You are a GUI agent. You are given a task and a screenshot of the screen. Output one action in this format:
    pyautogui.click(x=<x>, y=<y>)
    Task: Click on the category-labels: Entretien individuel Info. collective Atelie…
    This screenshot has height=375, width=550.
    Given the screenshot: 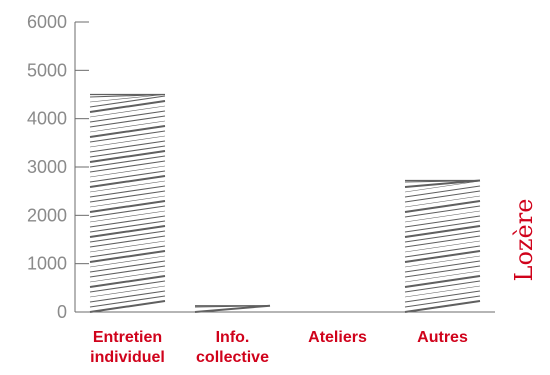 What is the action you would take?
    pyautogui.click(x=279, y=347)
    